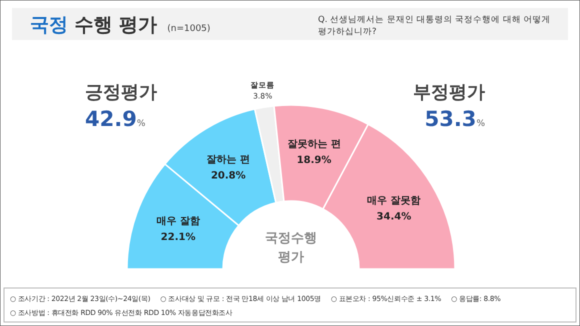  What do you see at coordinates (314, 144) in the screenshot?
I see `slice-label: 잘못하는 편` at bounding box center [314, 144].